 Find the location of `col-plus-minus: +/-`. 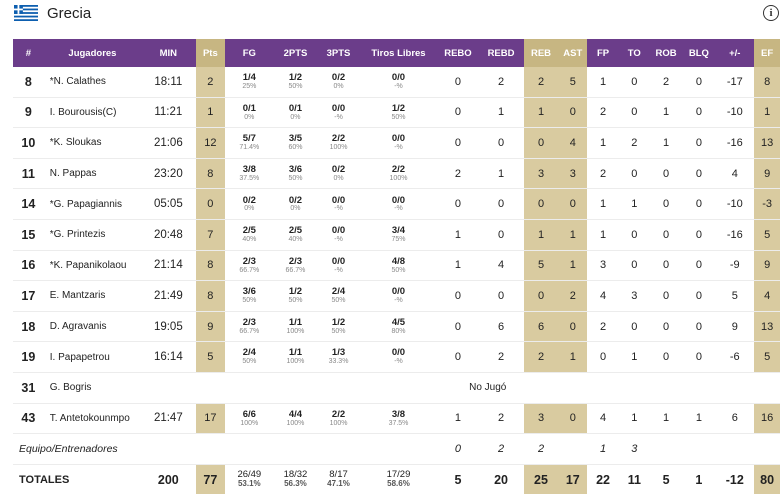

col-plus-minus: +/- is located at coordinates (734, 53).